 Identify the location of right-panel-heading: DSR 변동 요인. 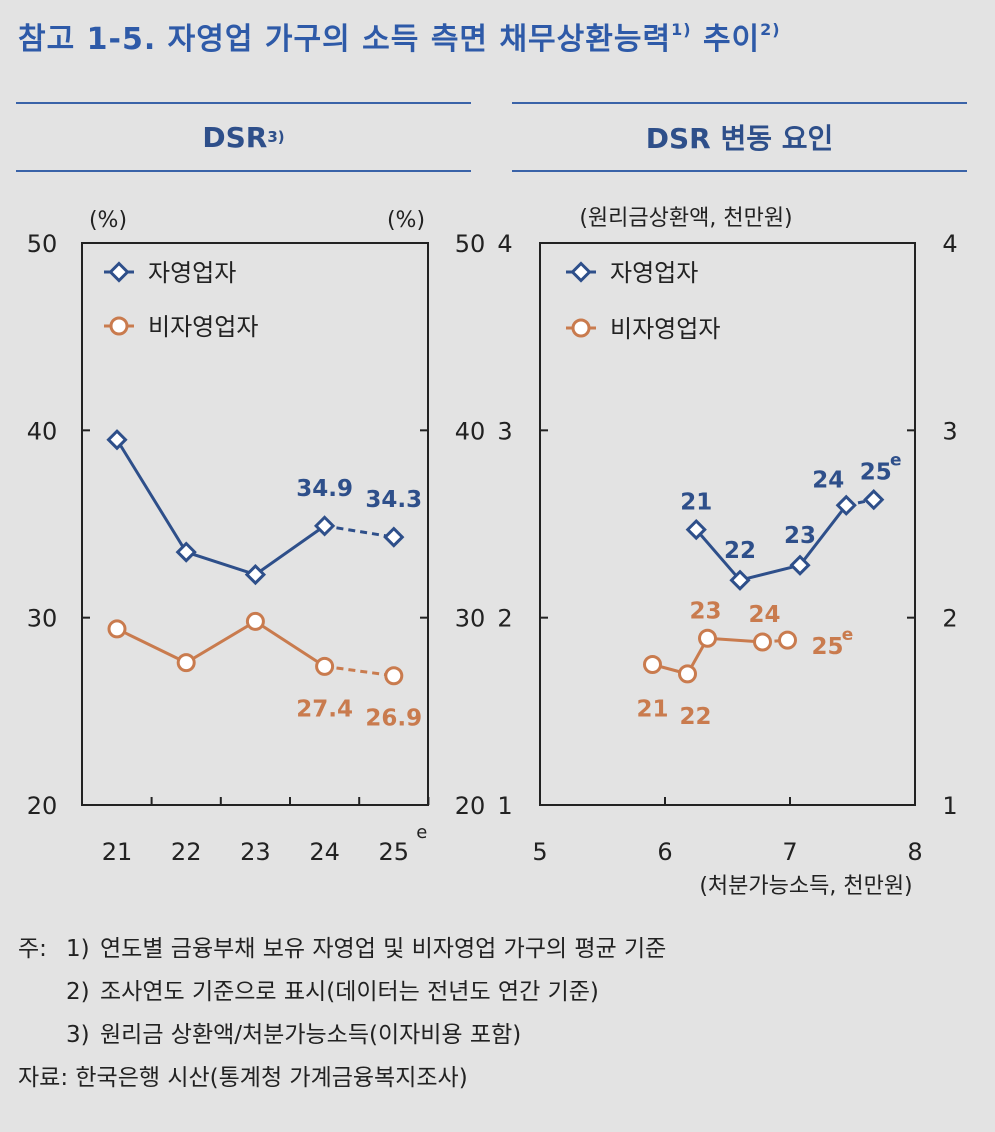
(739, 137).